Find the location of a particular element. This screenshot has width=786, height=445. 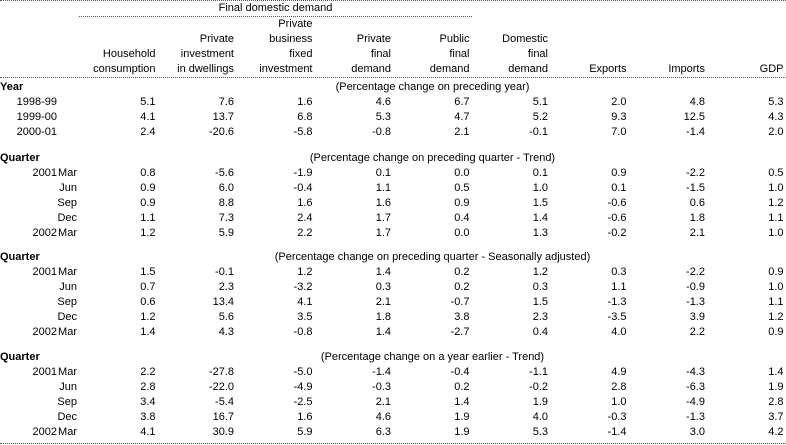

value-cell-domestic-final-demand: -0.2 is located at coordinates (538, 387).